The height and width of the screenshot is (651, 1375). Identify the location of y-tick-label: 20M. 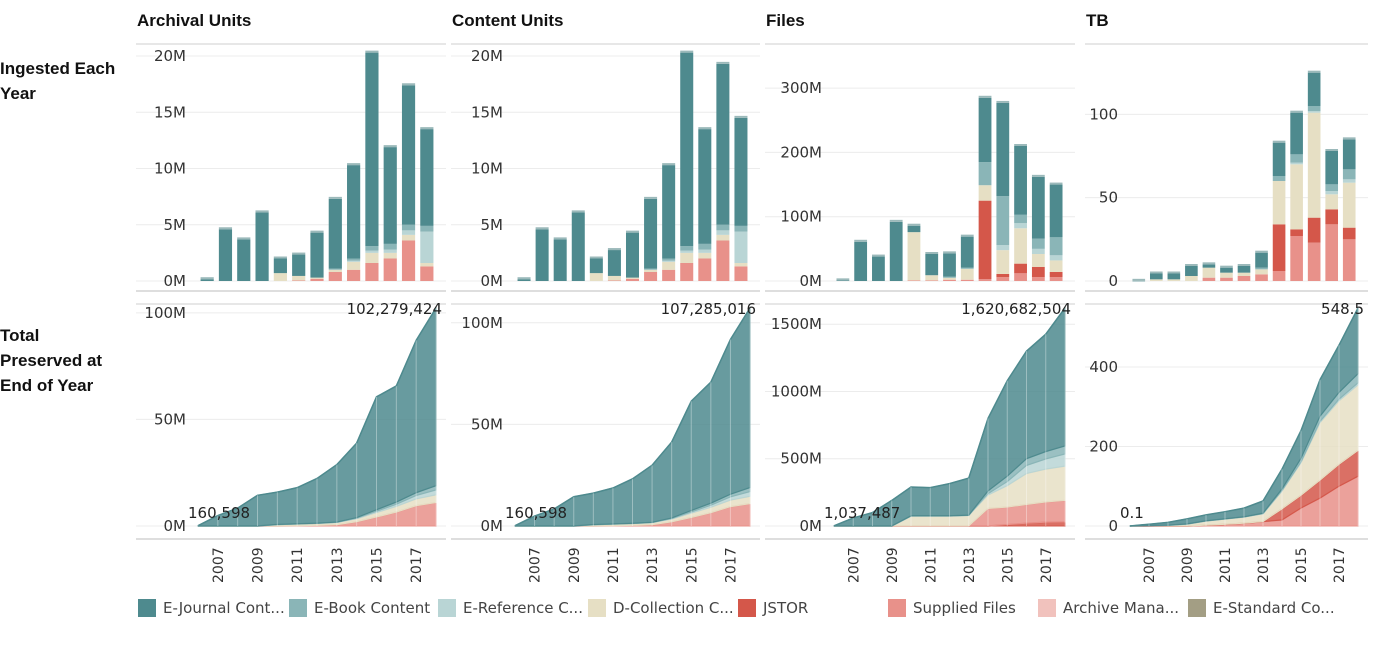
(487, 56).